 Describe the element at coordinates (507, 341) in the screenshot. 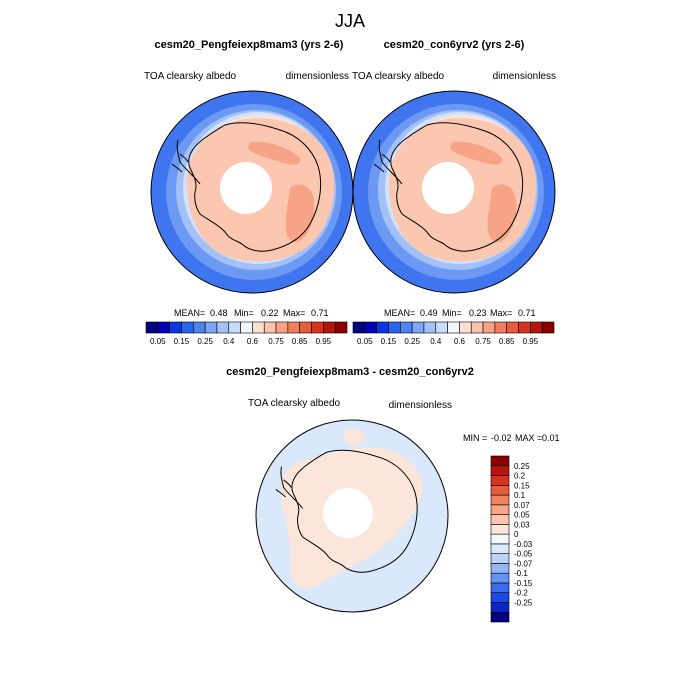

I see `cb2-tick-label: 0.85` at that location.